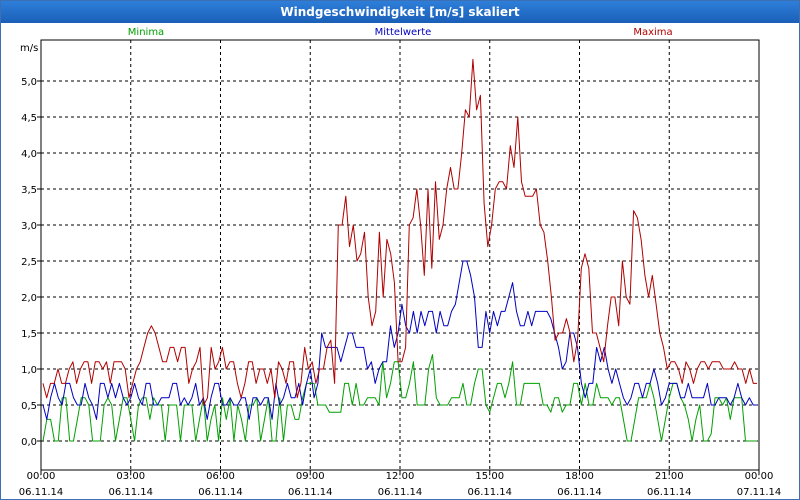 The height and width of the screenshot is (500, 800). What do you see at coordinates (29, 406) in the screenshot?
I see `y-tick-label: 0,5` at bounding box center [29, 406].